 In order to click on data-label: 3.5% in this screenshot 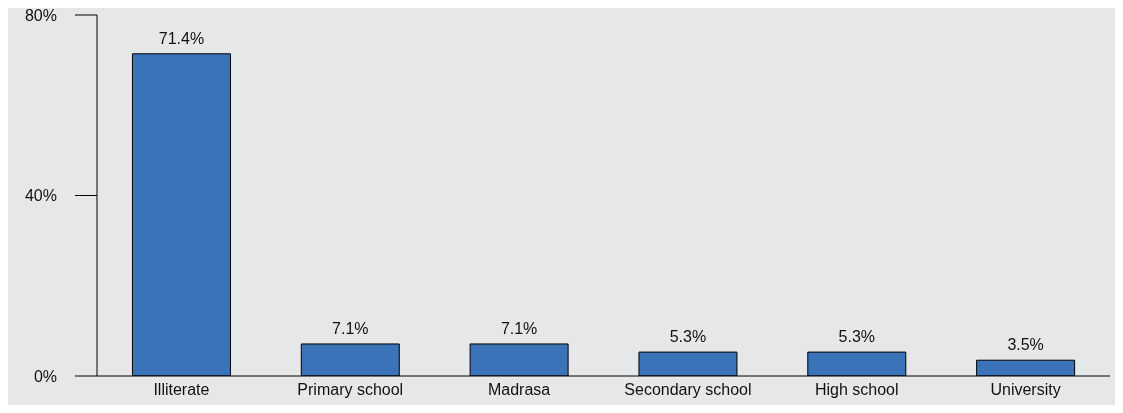, I will do `click(1025, 345)`.